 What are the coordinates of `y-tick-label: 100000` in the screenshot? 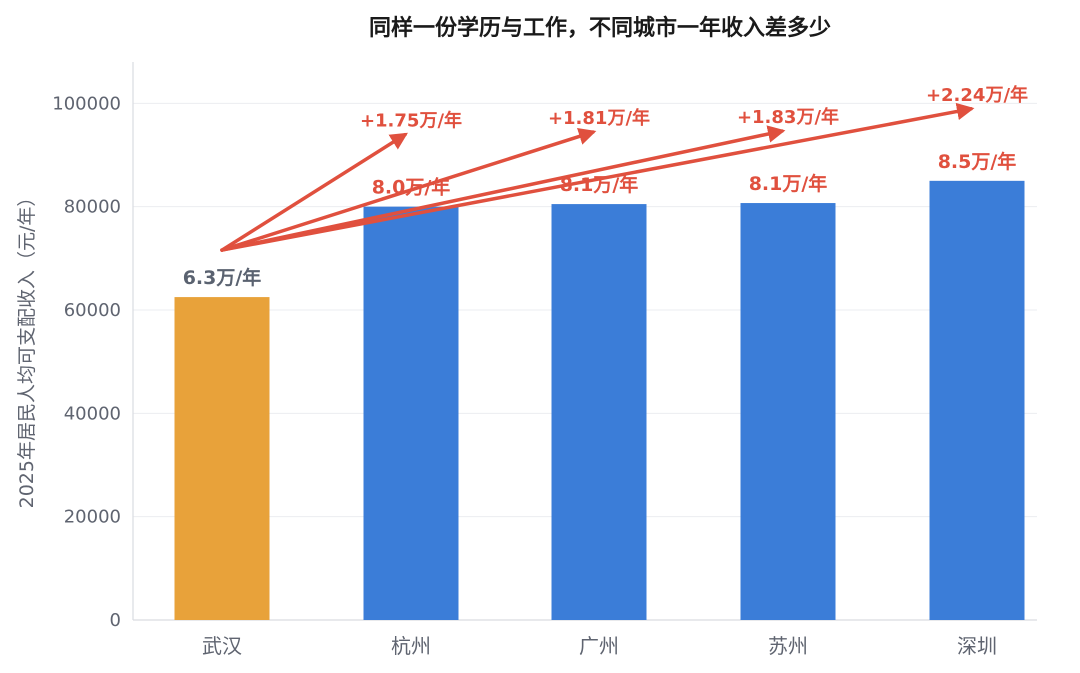 It's located at (86, 103).